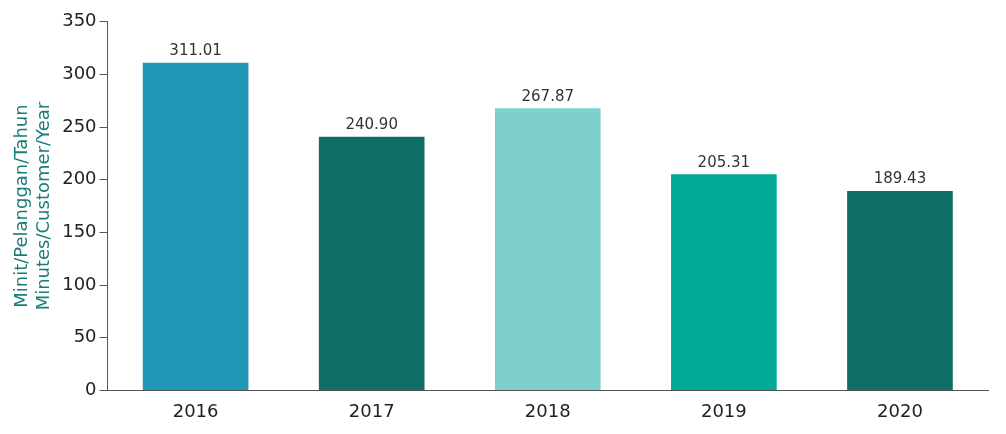 The width and height of the screenshot is (1006, 434). Describe the element at coordinates (85, 336) in the screenshot. I see `y-tick-label: 50` at that location.